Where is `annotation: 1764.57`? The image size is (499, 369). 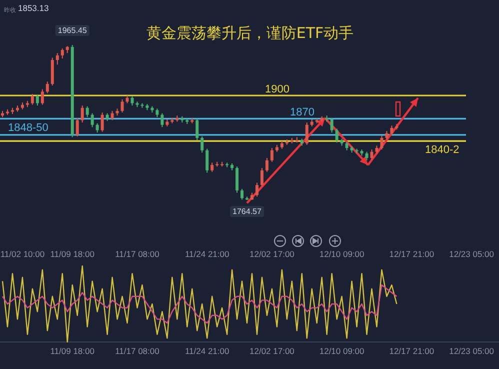 annotation: 1764.57 is located at coordinates (247, 211).